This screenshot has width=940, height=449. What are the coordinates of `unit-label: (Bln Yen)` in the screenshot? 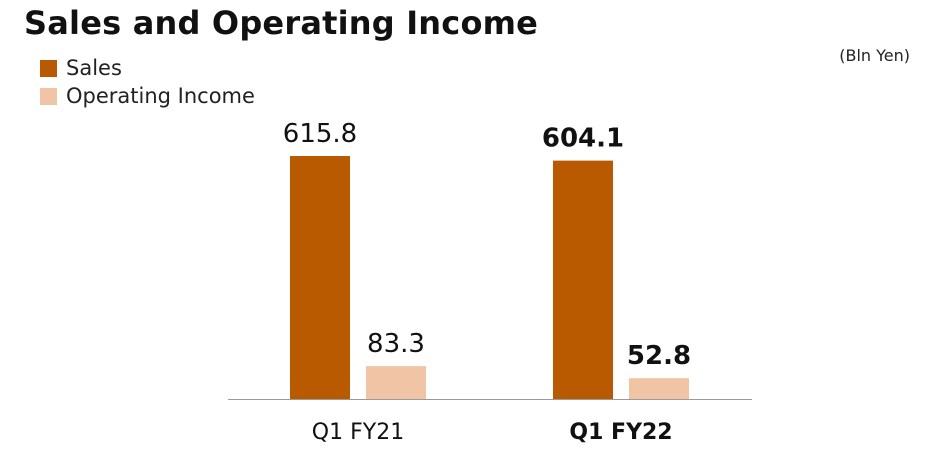 It's located at (874, 55).